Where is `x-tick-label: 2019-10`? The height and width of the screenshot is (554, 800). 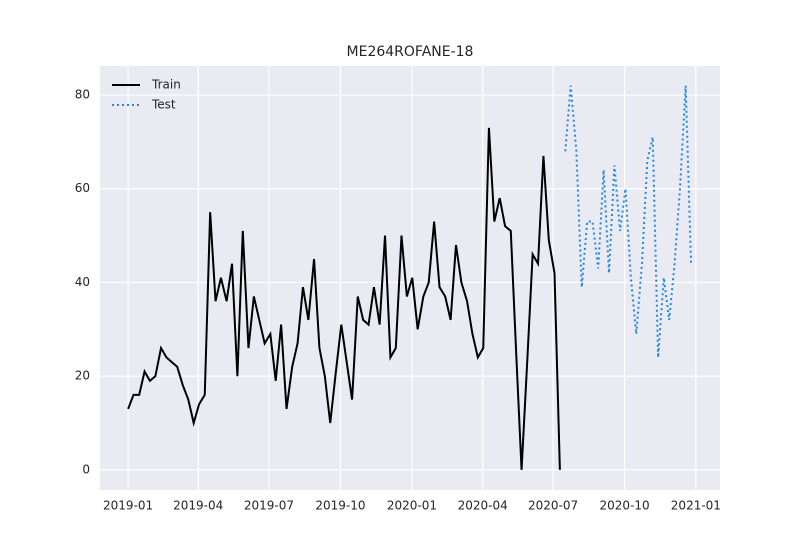 x-tick-label: 2019-10 is located at coordinates (340, 506).